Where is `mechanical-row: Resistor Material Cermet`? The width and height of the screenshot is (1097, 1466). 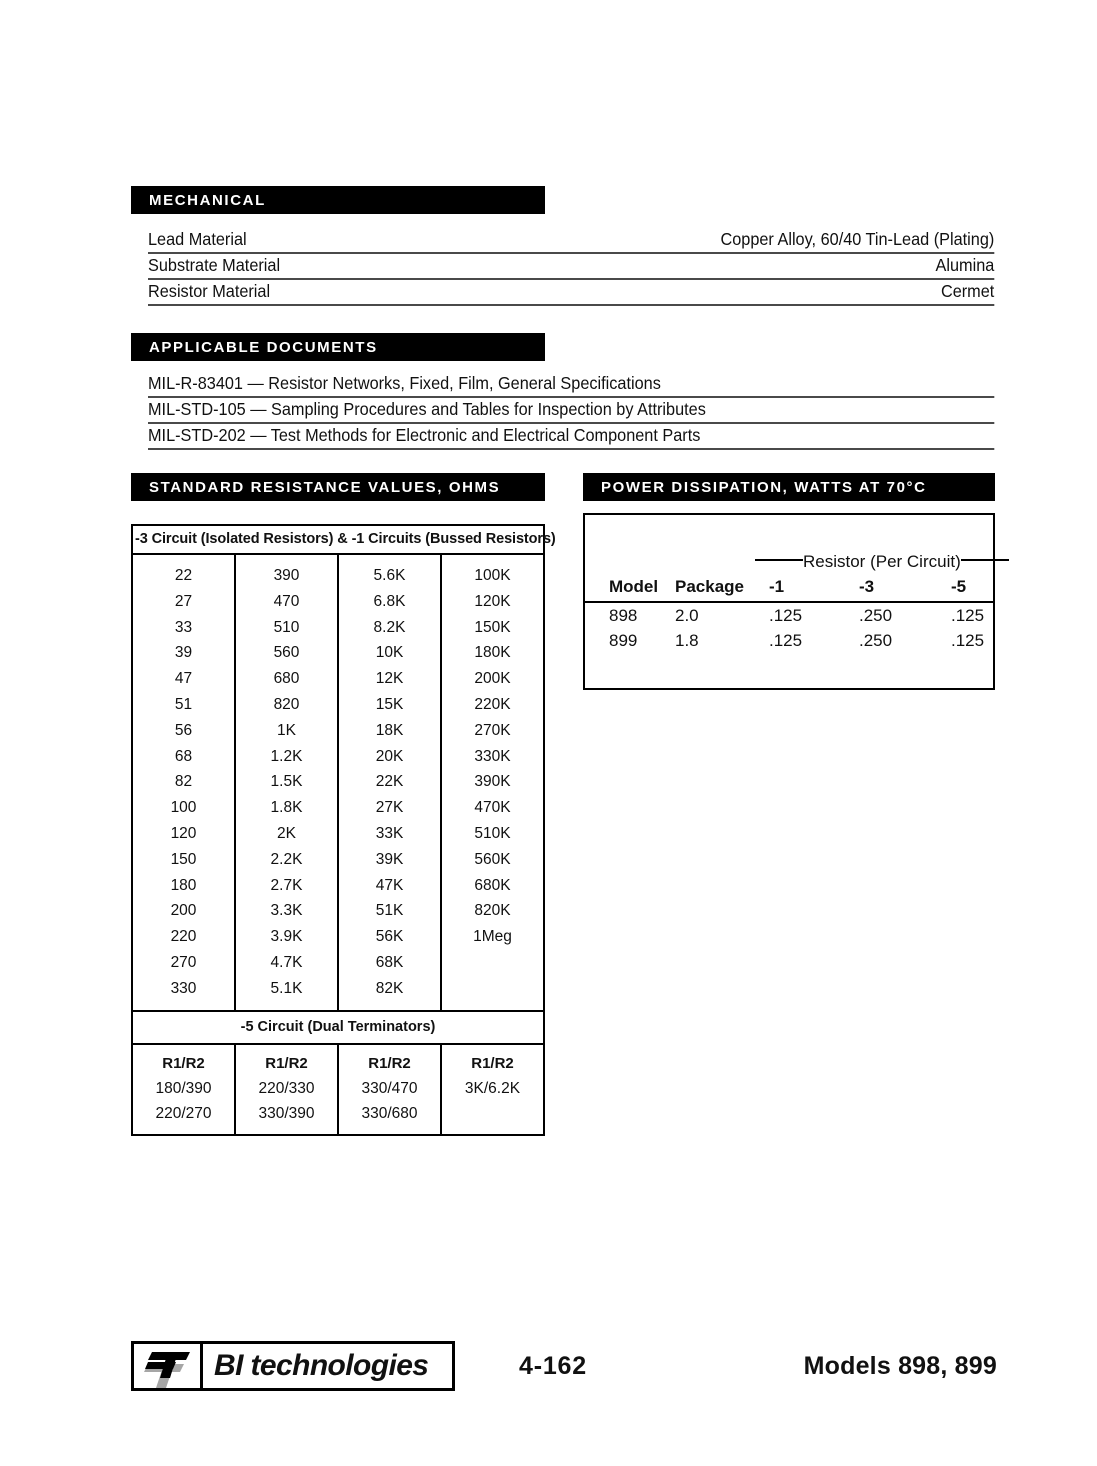 mechanical-row: Resistor Material Cermet is located at coordinates (571, 293).